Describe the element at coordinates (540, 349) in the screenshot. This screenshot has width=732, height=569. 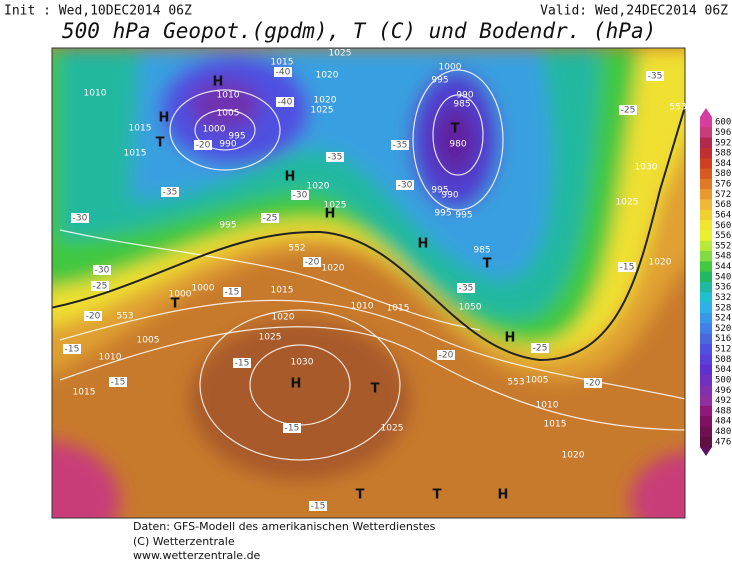
I see `temperature-label: -25` at that location.